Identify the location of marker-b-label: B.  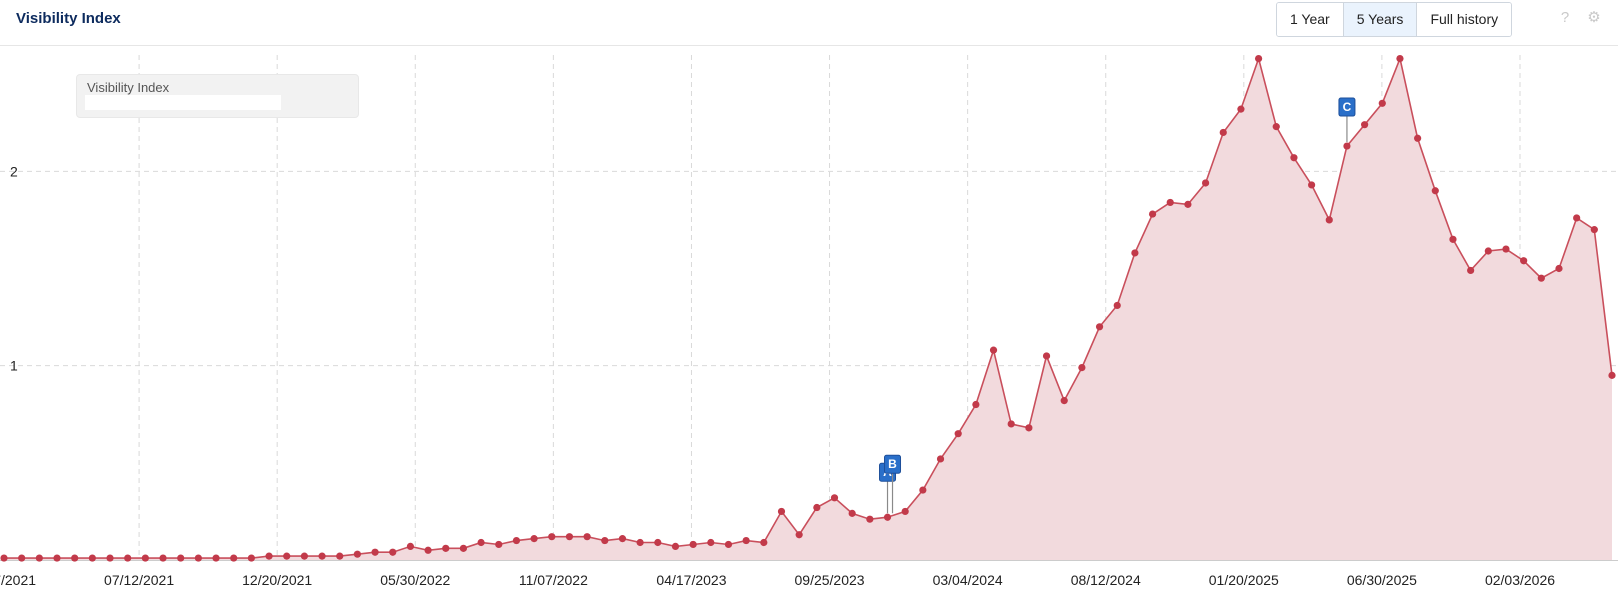
(892, 464).